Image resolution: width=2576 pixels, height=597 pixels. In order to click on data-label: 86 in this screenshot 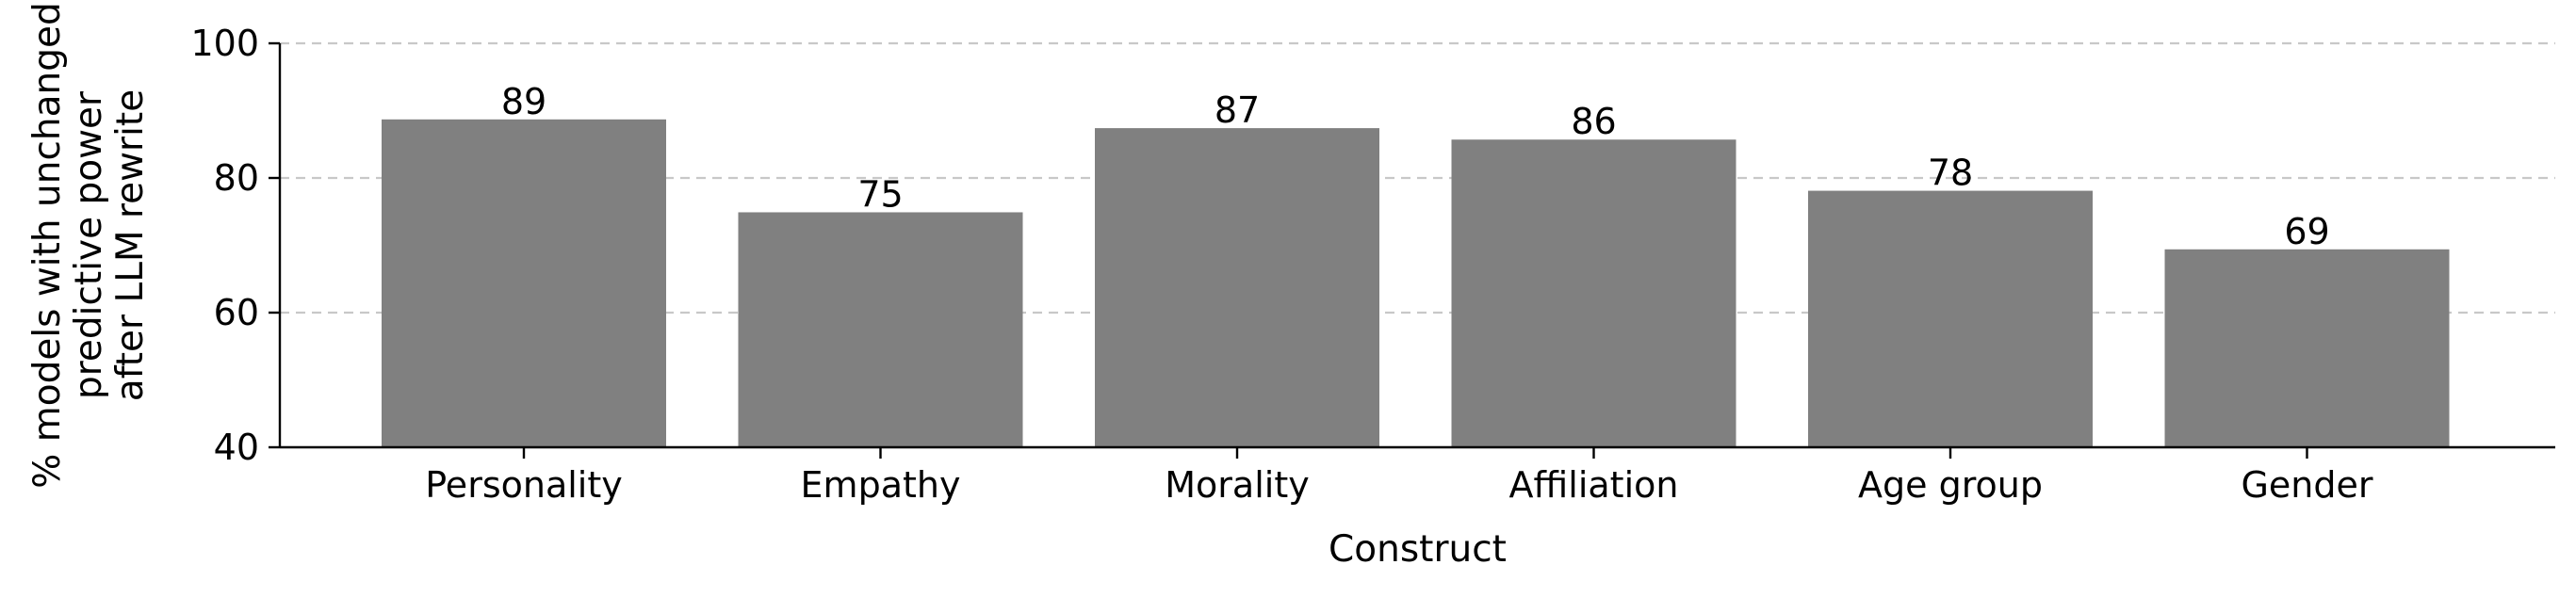, I will do `click(1593, 122)`.